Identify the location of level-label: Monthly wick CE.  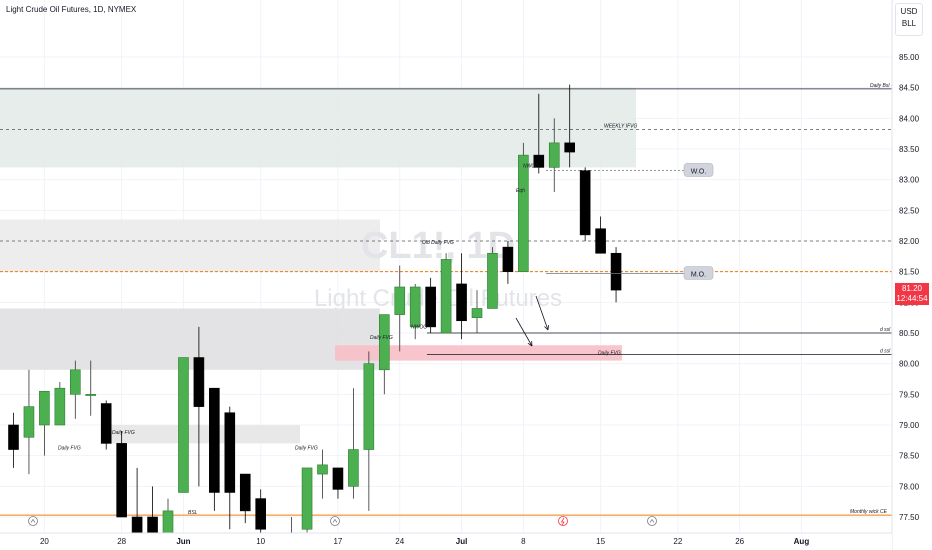
(869, 512).